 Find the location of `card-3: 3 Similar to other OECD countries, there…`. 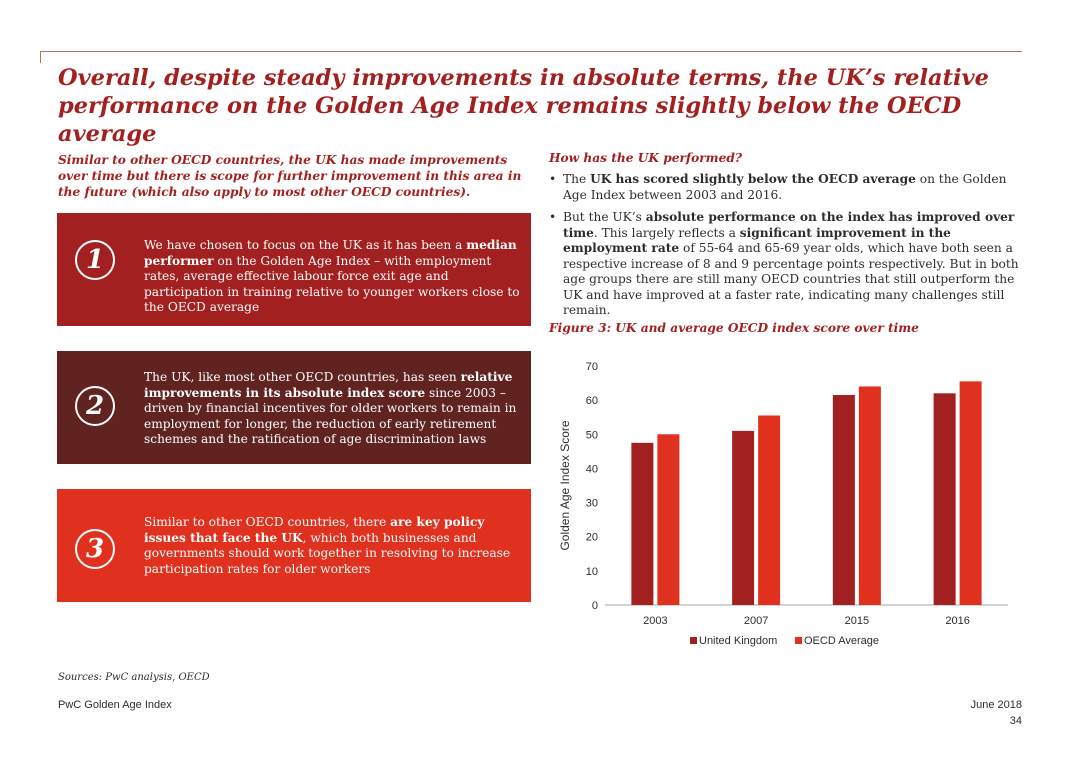

card-3: 3 Similar to other OECD countries, there… is located at coordinates (294, 545).